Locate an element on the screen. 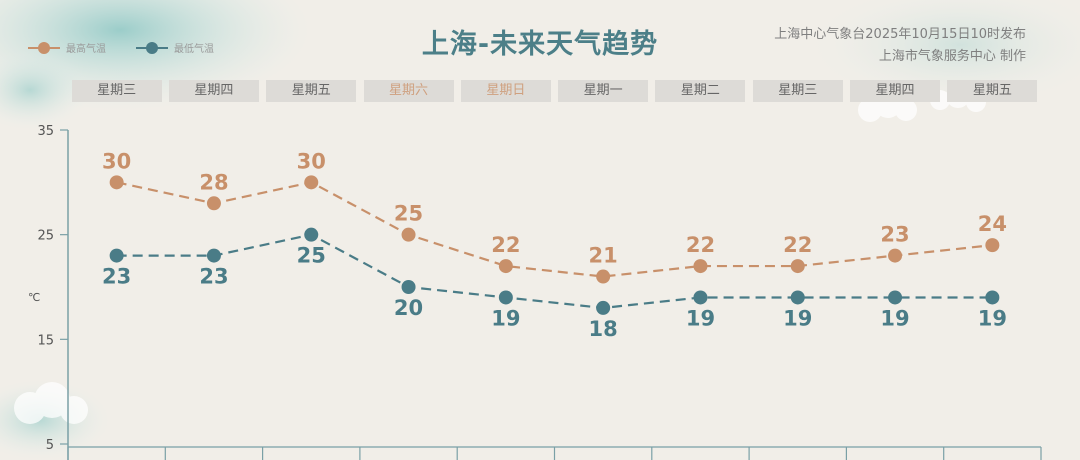 The height and width of the screenshot is (460, 1080). y-tick-label: 35 is located at coordinates (45, 131).